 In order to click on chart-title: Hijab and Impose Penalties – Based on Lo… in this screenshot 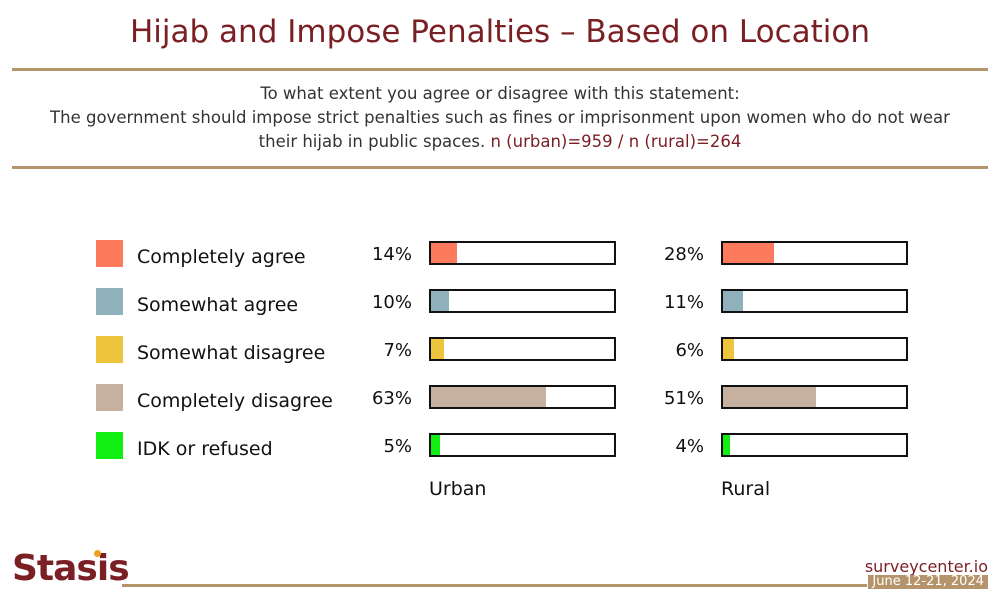, I will do `click(500, 32)`.